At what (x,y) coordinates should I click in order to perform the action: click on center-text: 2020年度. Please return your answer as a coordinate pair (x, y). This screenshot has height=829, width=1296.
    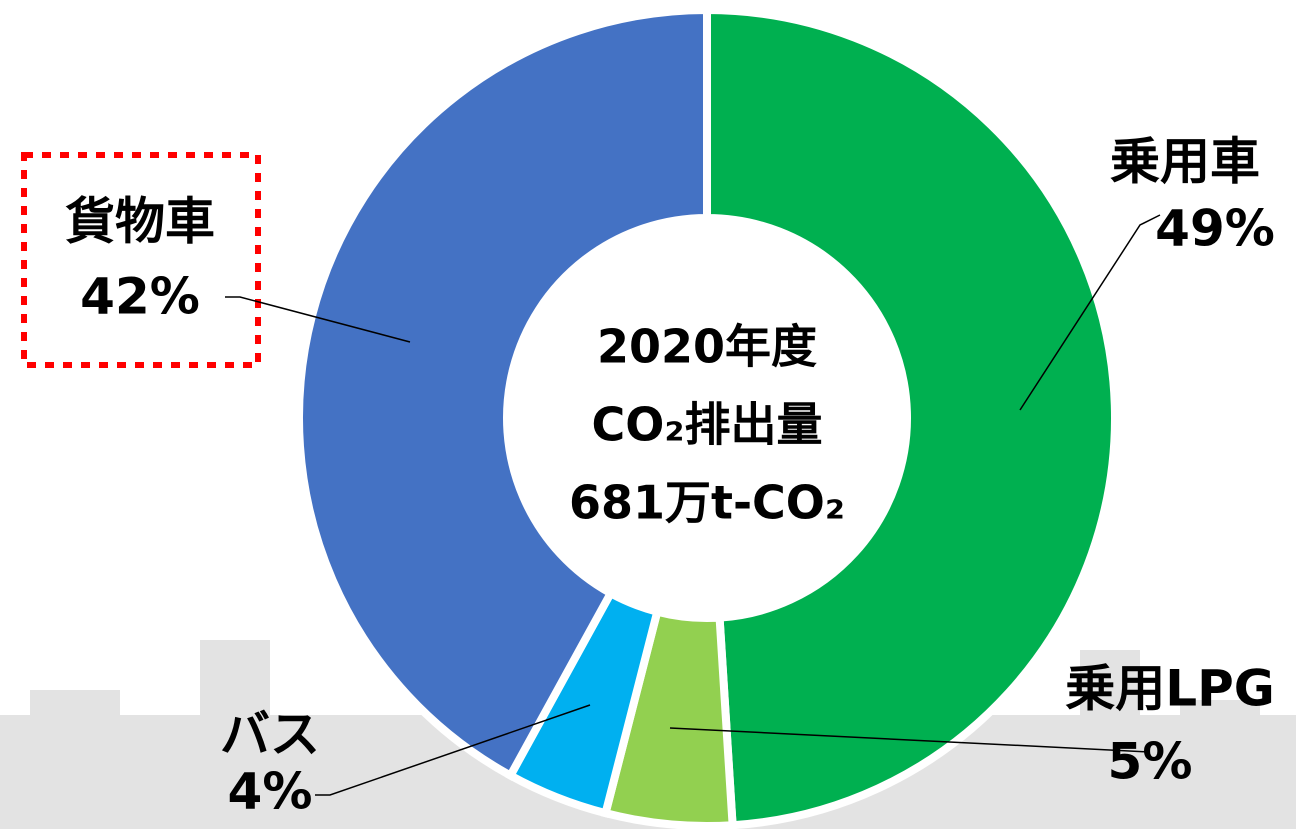
    Looking at the image, I should click on (707, 347).